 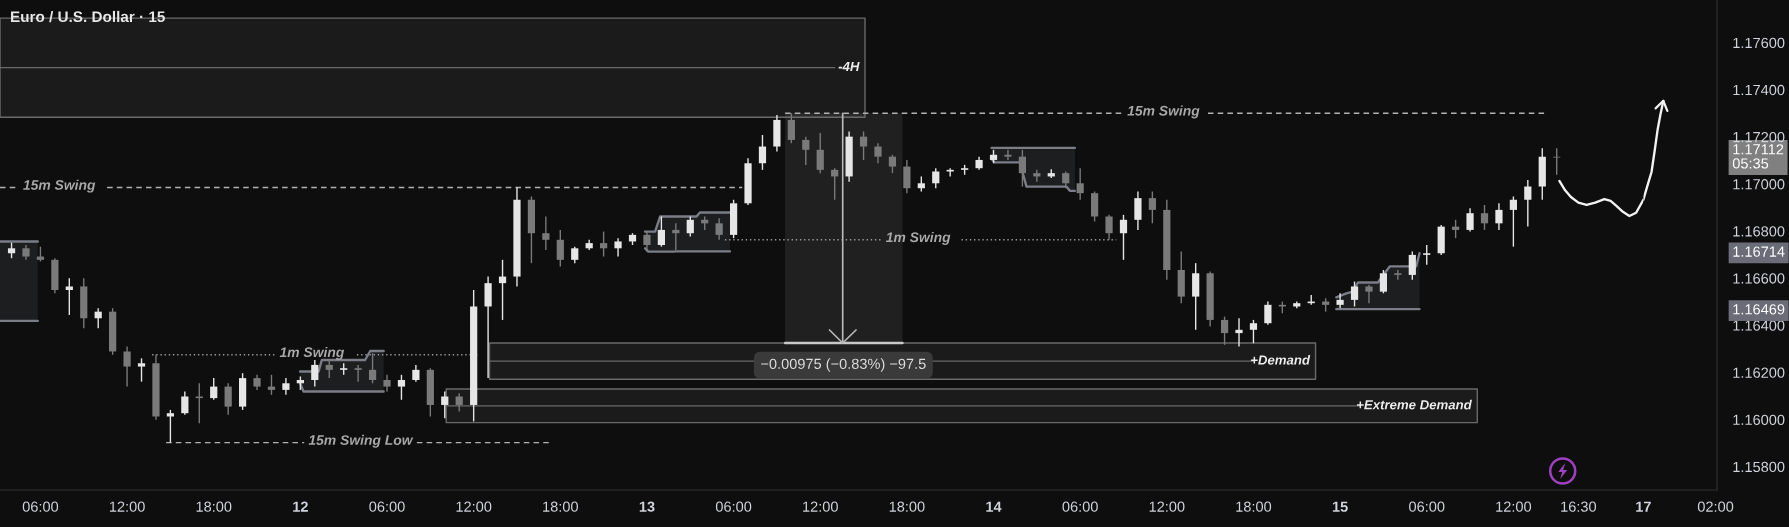 I want to click on y-tick-label: 1.16000, so click(x=1759, y=419).